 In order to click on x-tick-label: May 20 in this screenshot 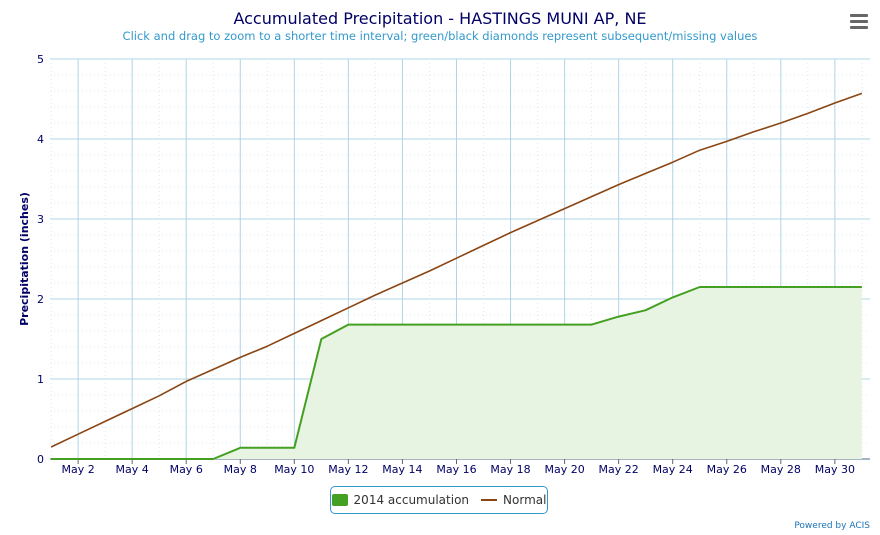, I will do `click(564, 469)`.